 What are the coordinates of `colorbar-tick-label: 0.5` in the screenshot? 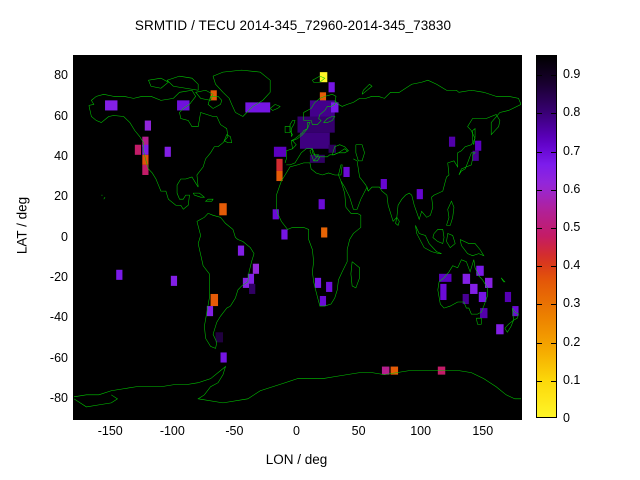 It's located at (572, 226).